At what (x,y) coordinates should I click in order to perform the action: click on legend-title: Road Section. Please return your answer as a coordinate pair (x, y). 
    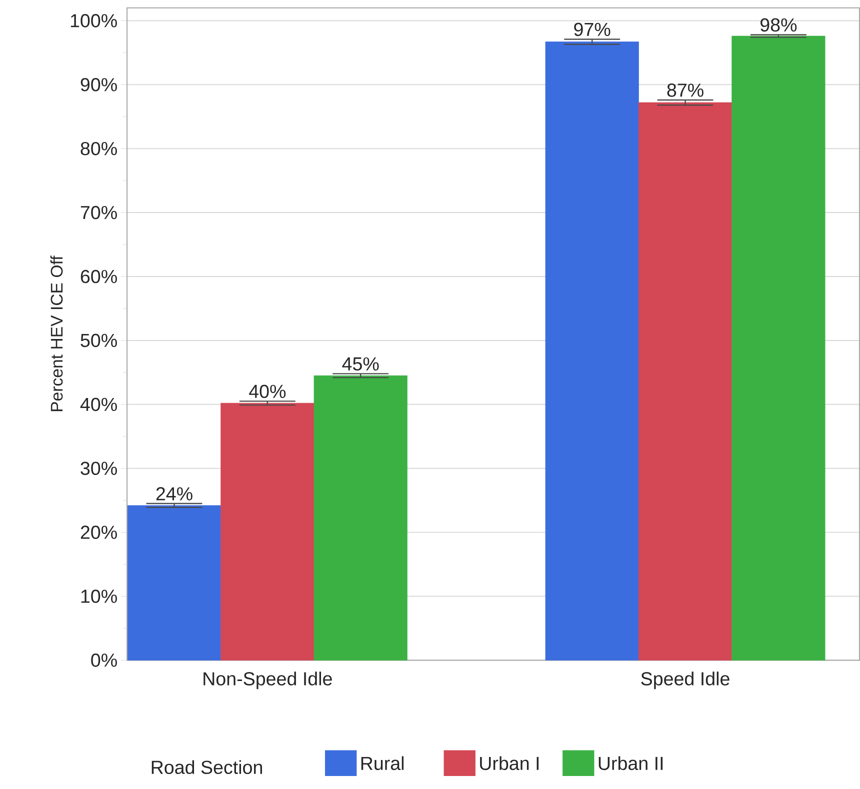
    Looking at the image, I should click on (207, 767).